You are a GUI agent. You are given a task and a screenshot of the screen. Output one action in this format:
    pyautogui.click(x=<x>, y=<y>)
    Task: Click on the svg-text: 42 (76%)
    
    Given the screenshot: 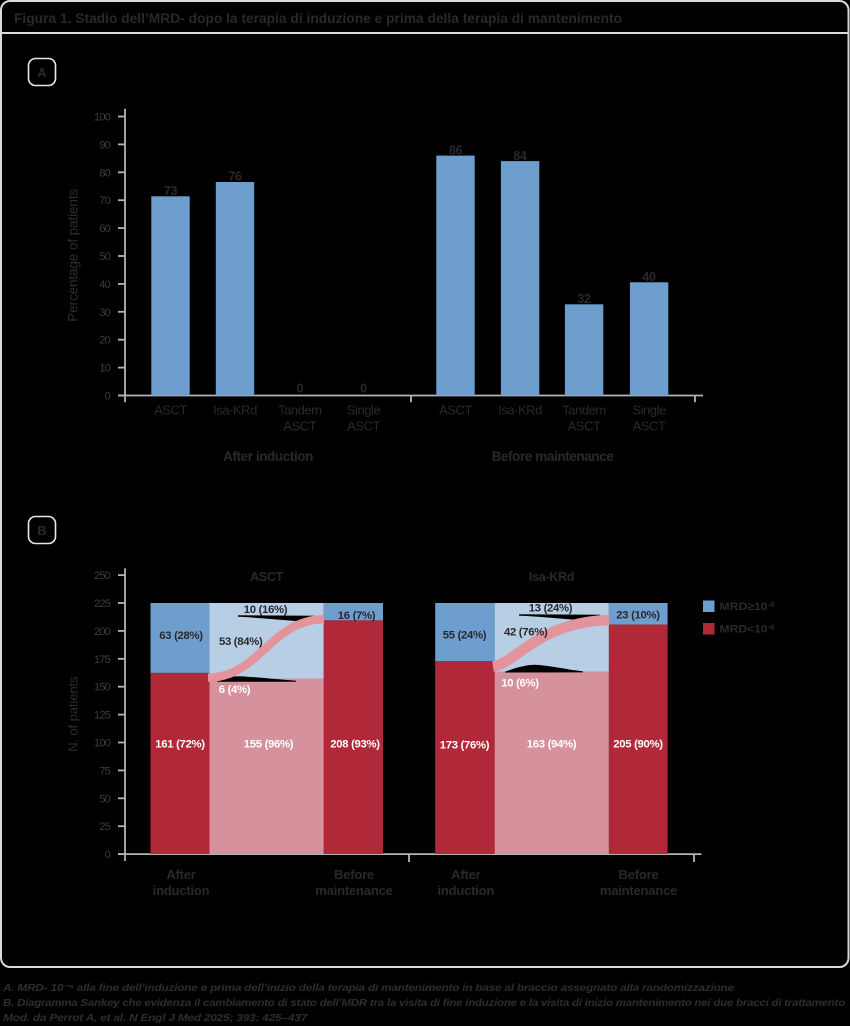 What is the action you would take?
    pyautogui.click(x=526, y=632)
    